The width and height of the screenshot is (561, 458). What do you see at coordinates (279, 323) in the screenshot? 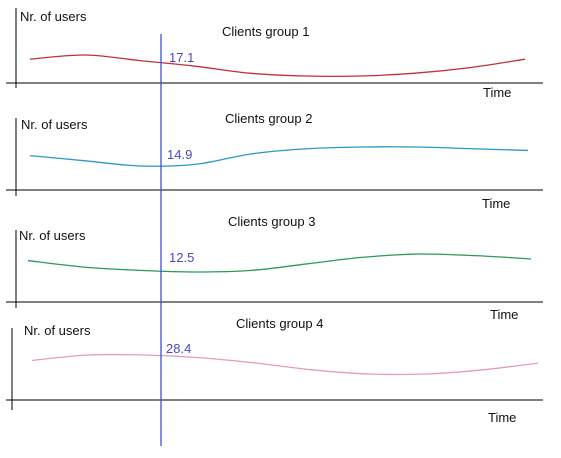
I see `chart-title: Clients group 4` at bounding box center [279, 323].